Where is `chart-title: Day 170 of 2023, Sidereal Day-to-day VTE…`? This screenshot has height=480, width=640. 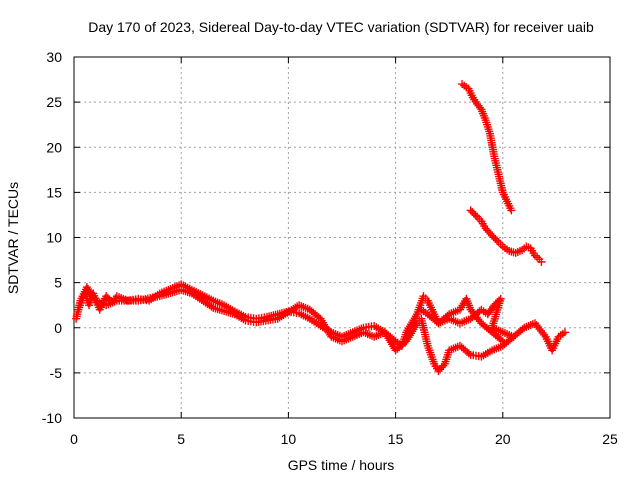 chart-title: Day 170 of 2023, Sidereal Day-to-day VTE… is located at coordinates (341, 27).